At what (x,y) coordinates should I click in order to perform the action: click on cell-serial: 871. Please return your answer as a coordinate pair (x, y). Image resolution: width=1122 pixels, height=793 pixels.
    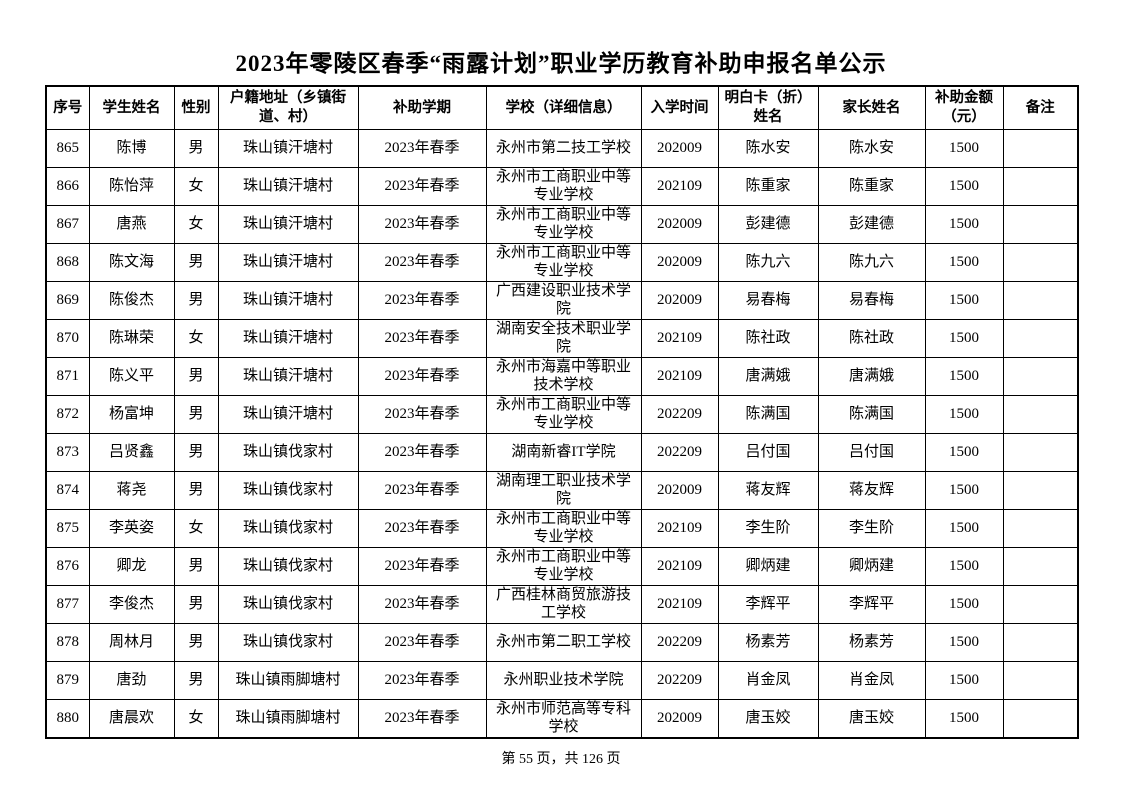
    Looking at the image, I should click on (67, 376).